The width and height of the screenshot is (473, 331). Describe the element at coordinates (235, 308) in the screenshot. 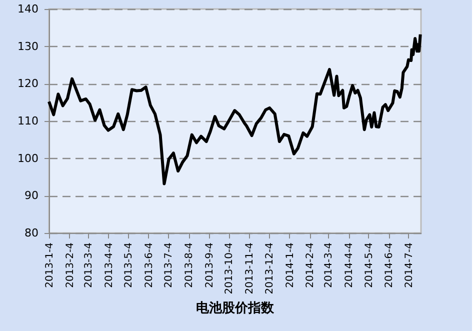

I see `text: 电池股价指数` at that location.